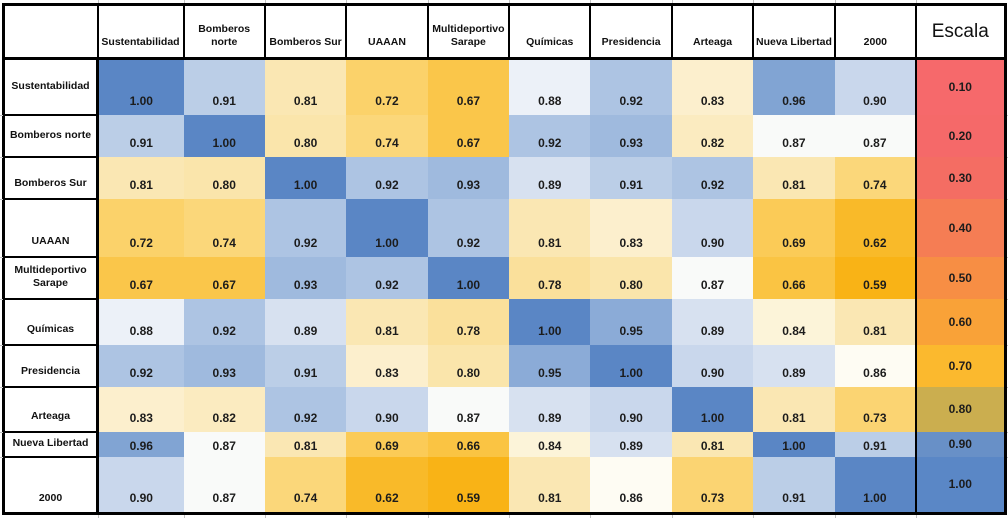 Image resolution: width=1008 pixels, height=518 pixels. What do you see at coordinates (631, 409) in the screenshot?
I see `matrix-cell-arteaga-x-presidencia: 0.90` at bounding box center [631, 409].